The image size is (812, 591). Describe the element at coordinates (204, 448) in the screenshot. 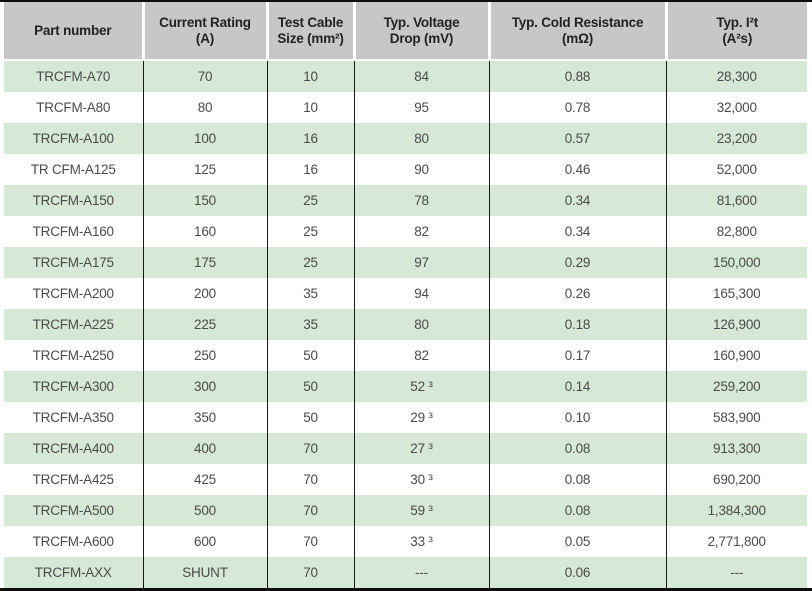

I see `cell-current-rating-a: 400` at that location.